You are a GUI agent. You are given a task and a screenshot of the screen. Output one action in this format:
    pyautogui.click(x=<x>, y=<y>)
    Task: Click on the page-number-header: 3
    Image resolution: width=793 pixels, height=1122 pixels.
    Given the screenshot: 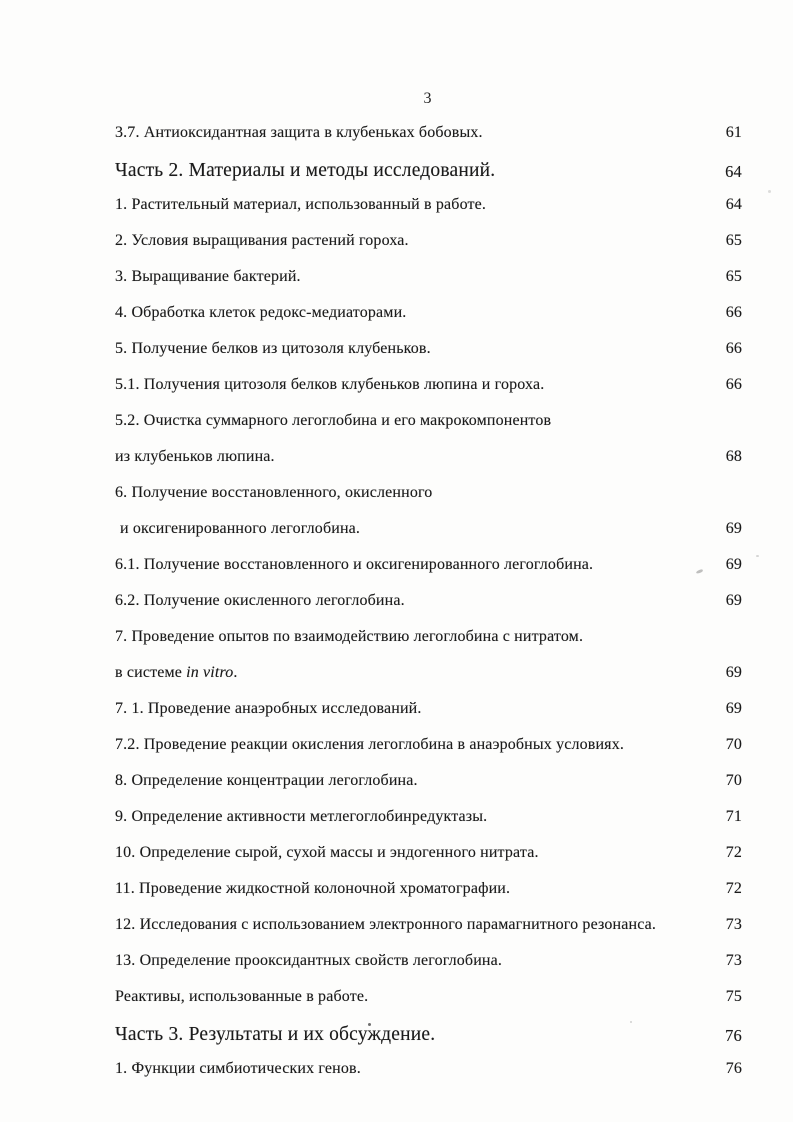 What is the action you would take?
    pyautogui.click(x=427, y=98)
    